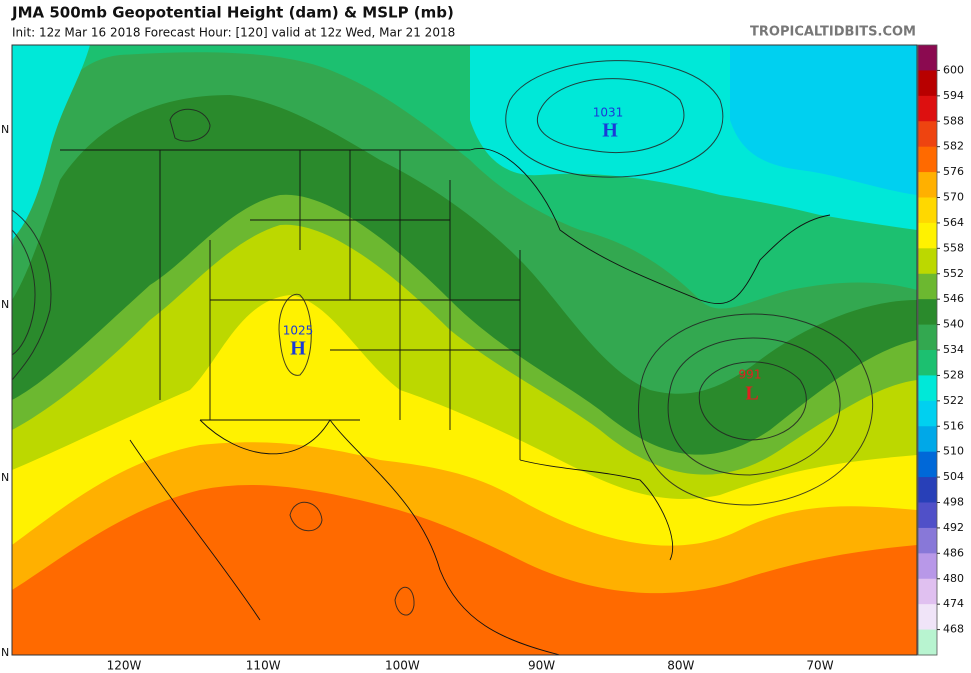 The height and width of the screenshot is (673, 971). Describe the element at coordinates (833, 32) in the screenshot. I see `brand: TROPICALTIDBITS.COM` at that location.